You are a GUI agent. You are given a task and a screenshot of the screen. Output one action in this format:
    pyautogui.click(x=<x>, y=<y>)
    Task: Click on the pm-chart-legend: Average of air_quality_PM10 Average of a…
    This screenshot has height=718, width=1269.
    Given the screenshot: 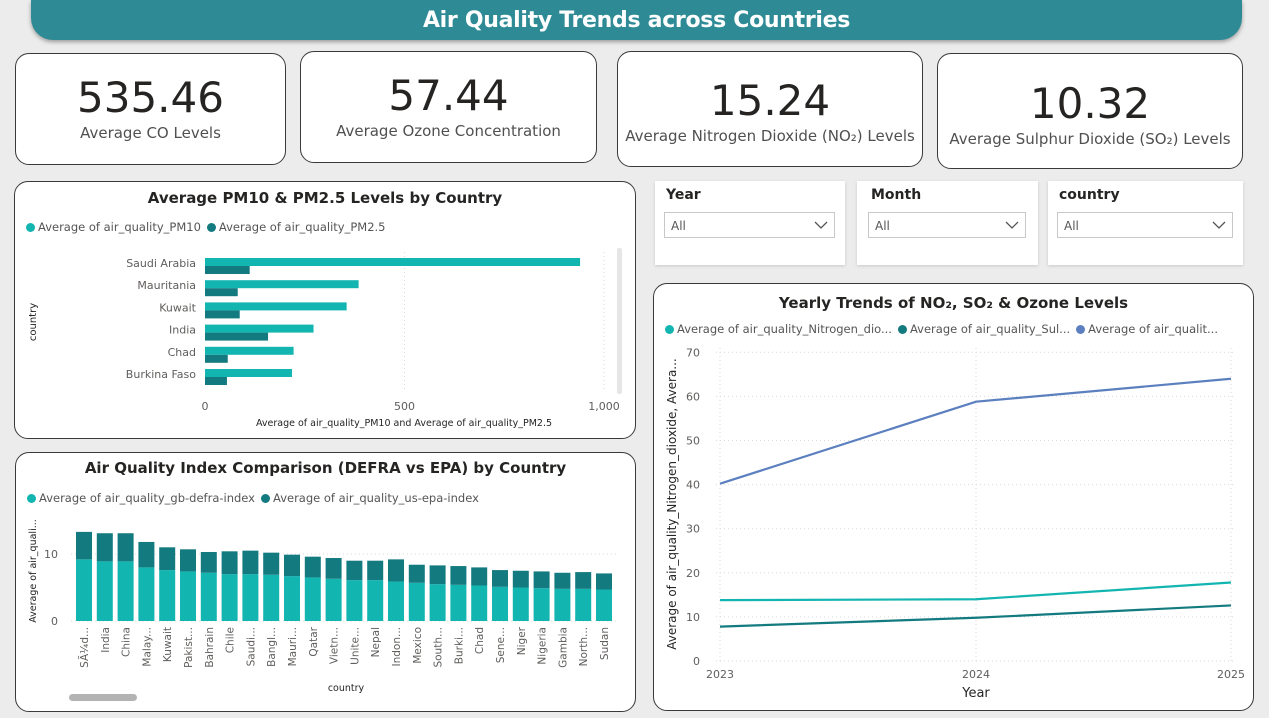 What is the action you would take?
    pyautogui.click(x=209, y=227)
    